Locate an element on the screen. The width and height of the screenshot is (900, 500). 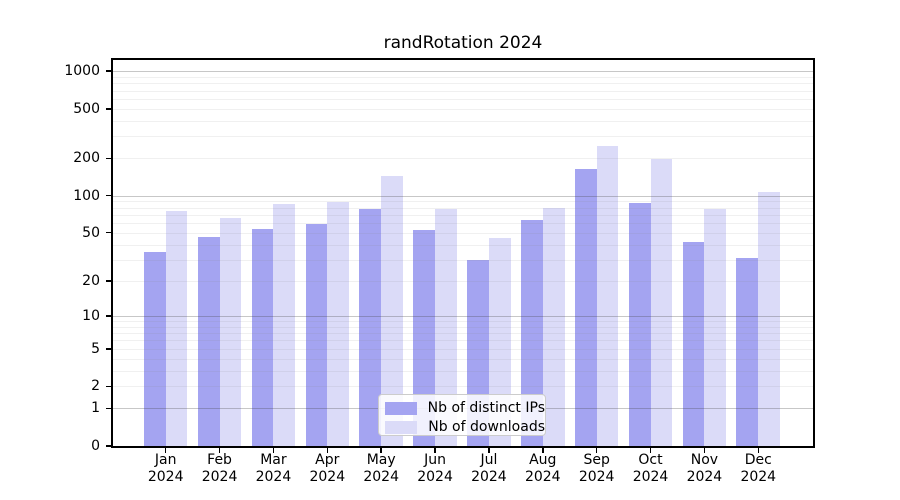
bar-nb-of-downloads-jan is located at coordinates (176, 328).